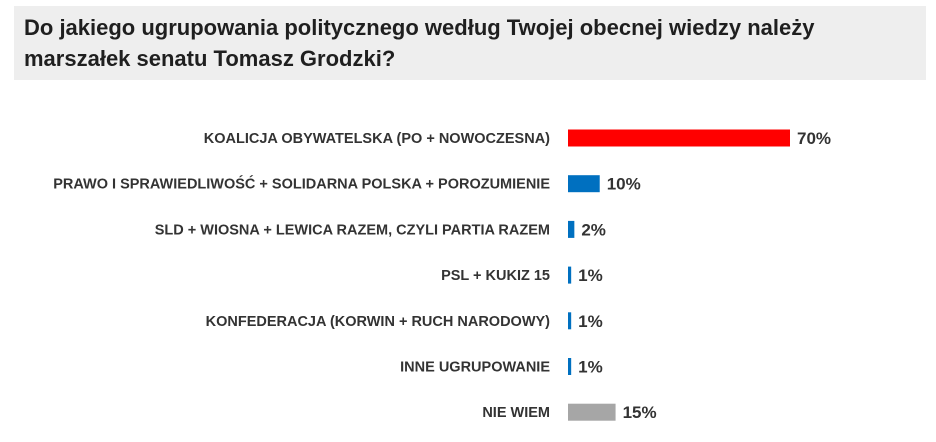  Describe the element at coordinates (516, 413) in the screenshot. I see `category-label: NIE WIEM` at that location.